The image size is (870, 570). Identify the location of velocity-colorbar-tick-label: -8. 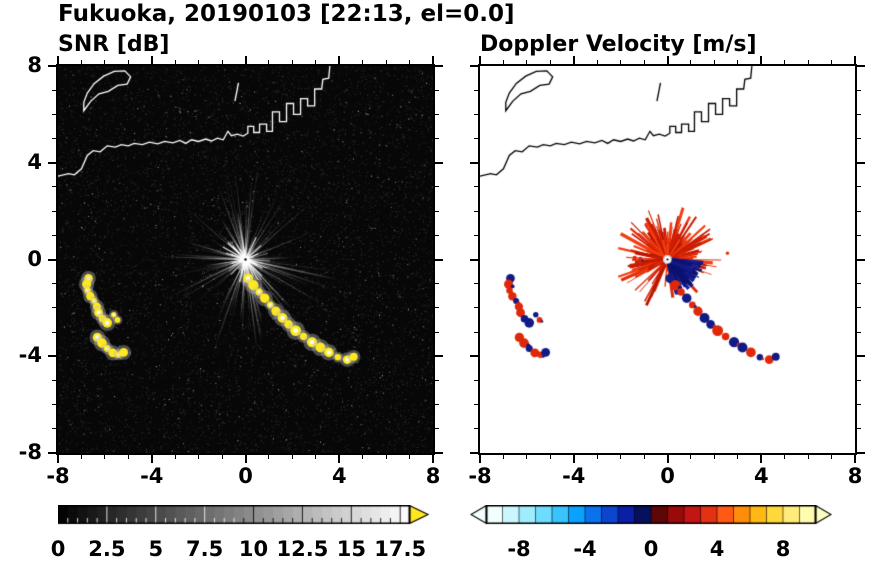
(519, 549).